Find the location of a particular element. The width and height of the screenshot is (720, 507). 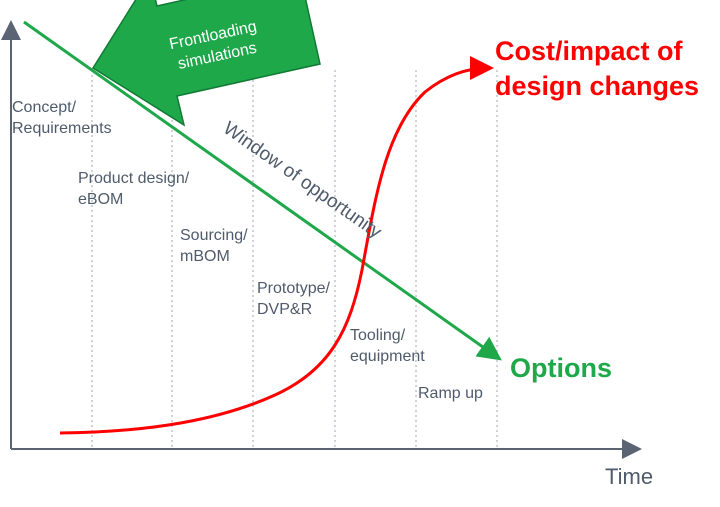

phase-label: Sourcing/ mBOM is located at coordinates (216, 246).